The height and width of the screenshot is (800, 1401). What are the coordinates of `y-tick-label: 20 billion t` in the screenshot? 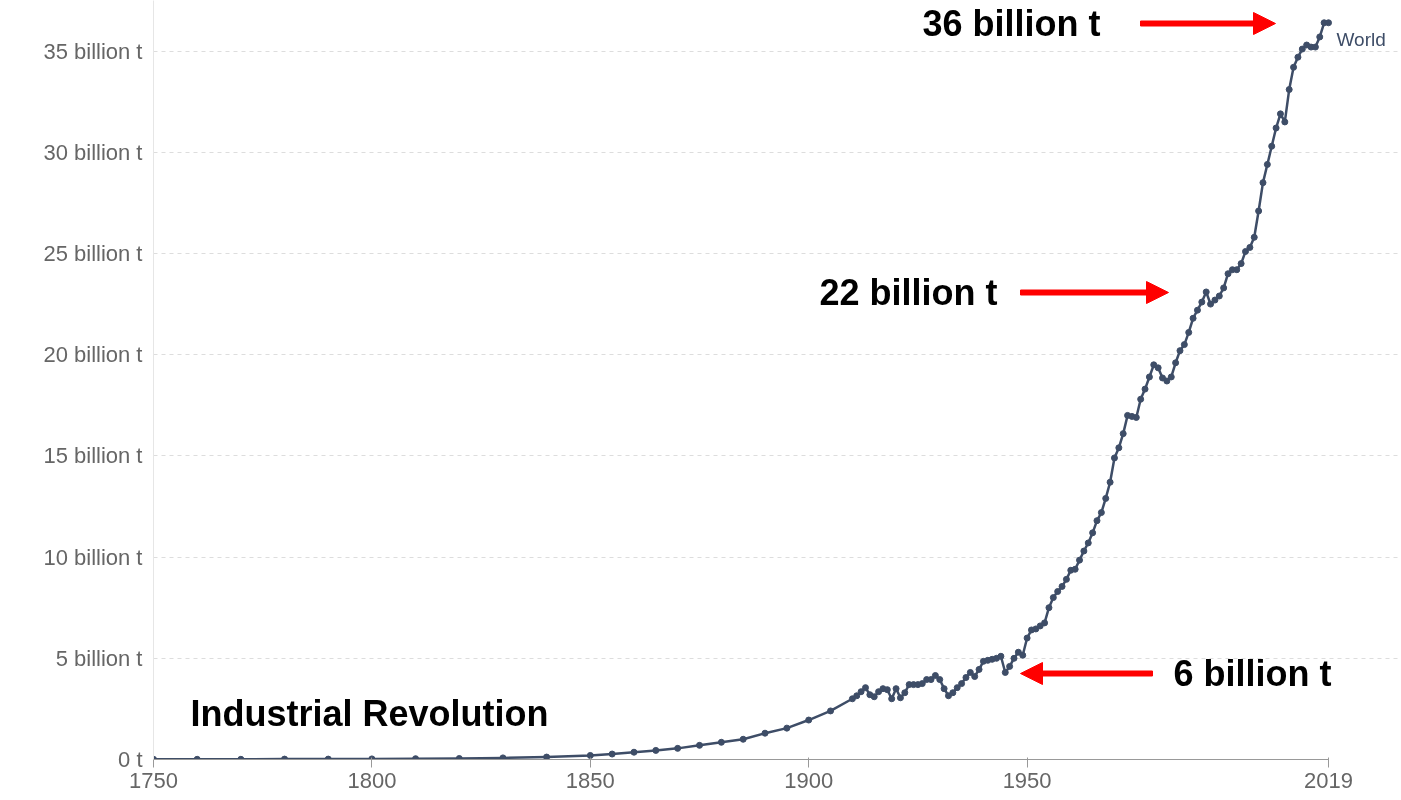 It's located at (93, 355).